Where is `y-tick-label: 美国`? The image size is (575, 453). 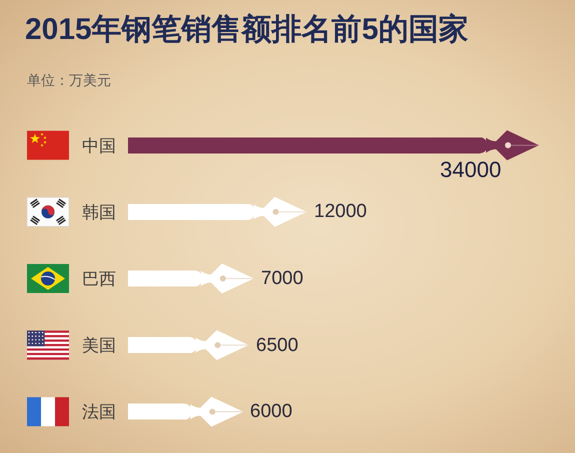
y-tick-label: 美国 is located at coordinates (99, 346).